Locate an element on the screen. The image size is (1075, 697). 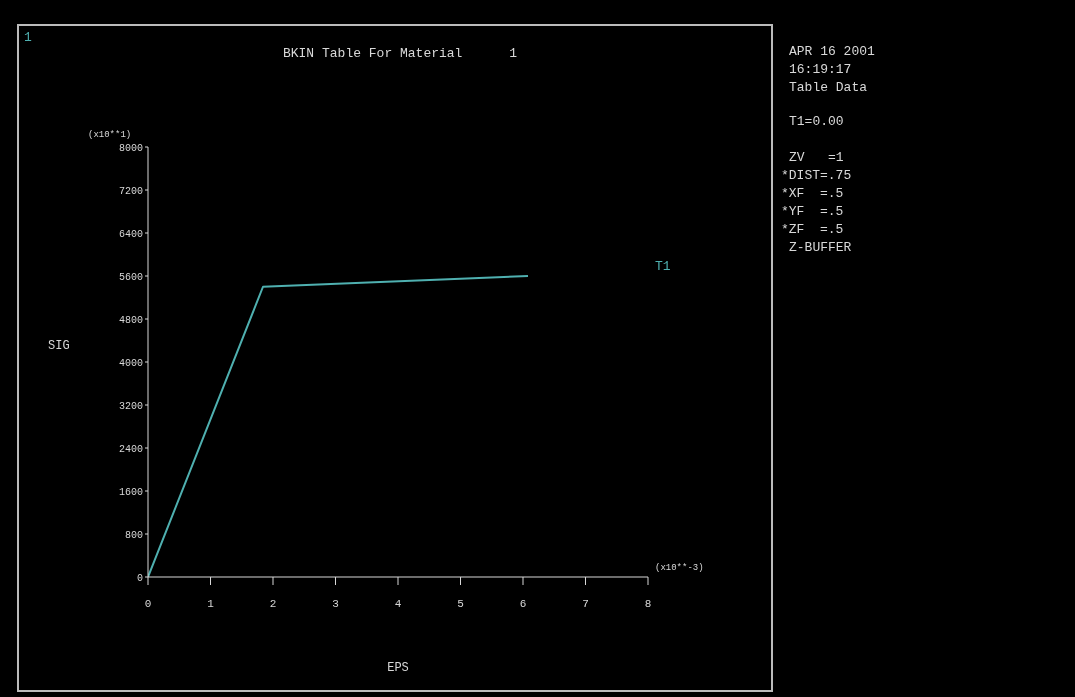
y-tick-label: 4800 is located at coordinates (130, 320).